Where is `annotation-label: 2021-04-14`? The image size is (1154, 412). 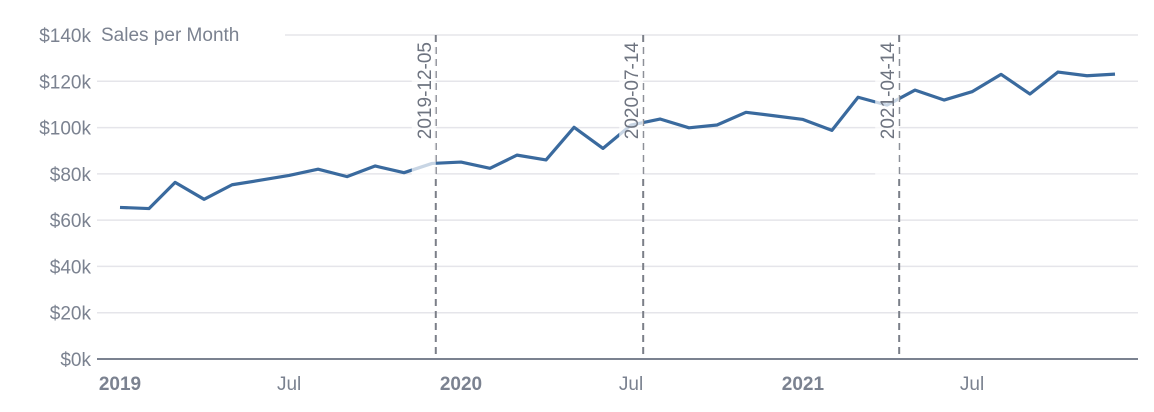
annotation-label: 2021-04-14 is located at coordinates (888, 91).